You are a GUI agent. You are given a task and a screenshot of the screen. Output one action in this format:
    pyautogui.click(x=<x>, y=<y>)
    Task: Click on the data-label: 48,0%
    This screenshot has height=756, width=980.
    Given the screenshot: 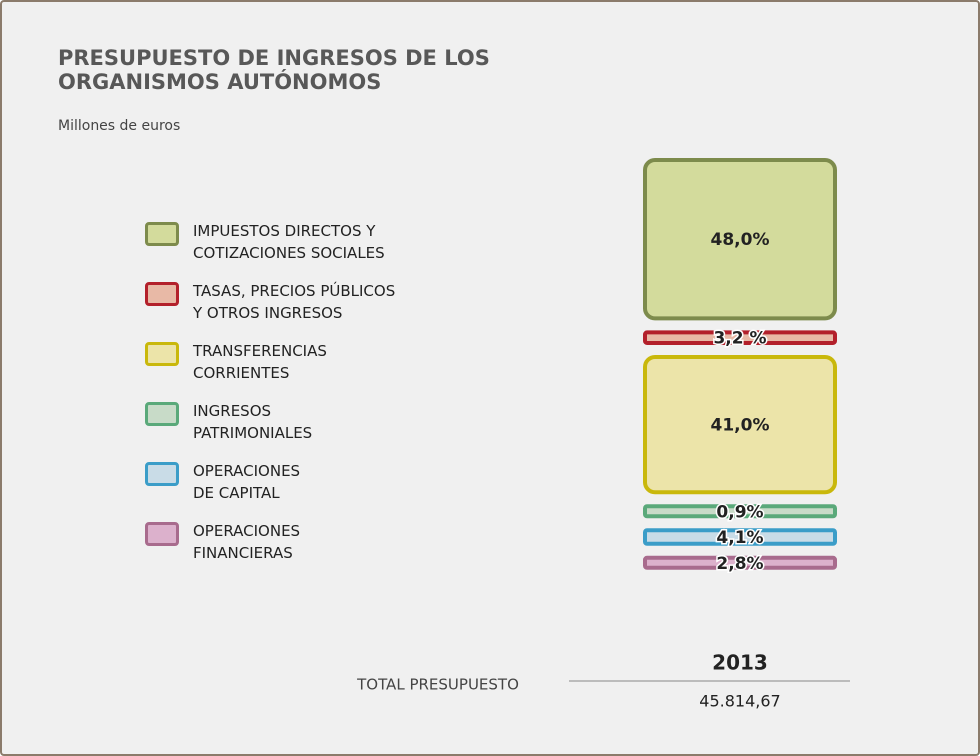 What is the action you would take?
    pyautogui.click(x=740, y=240)
    